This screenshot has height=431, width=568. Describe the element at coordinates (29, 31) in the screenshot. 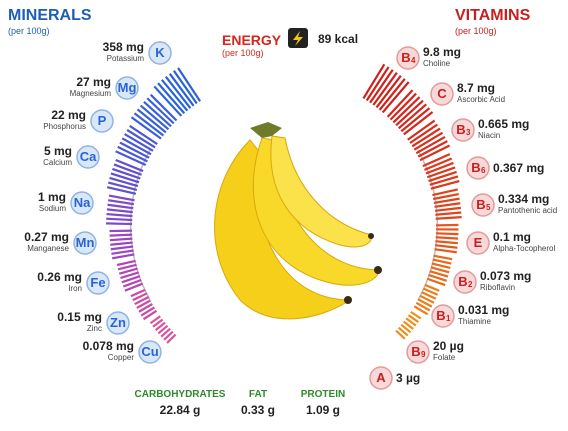

I see `minerals-subtitle: (per 100g)` at that location.